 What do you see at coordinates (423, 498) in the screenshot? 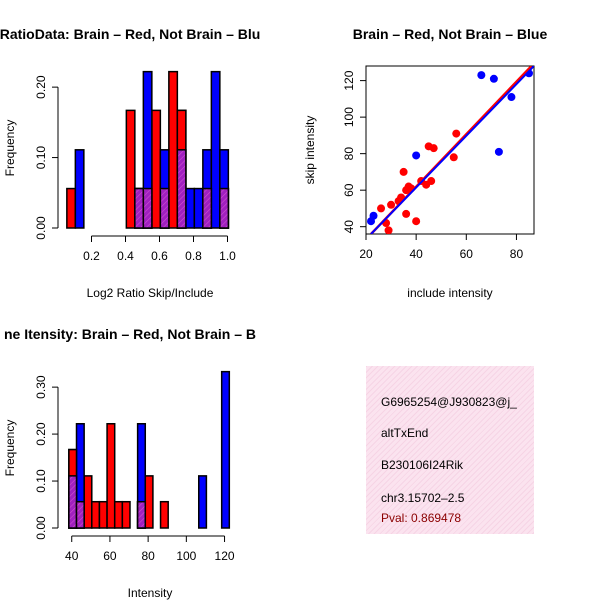
I see `location-text: chr3.15702–2.5` at bounding box center [423, 498].